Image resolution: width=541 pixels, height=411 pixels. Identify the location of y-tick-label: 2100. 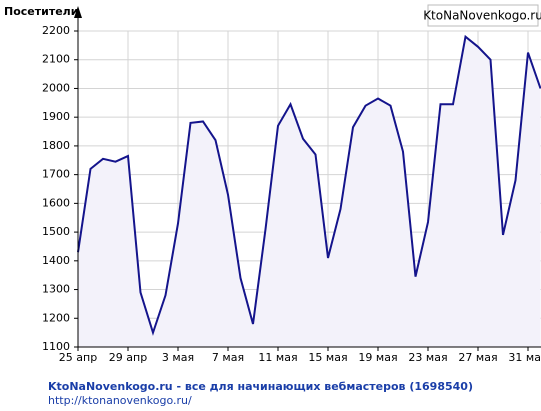
(56, 59).